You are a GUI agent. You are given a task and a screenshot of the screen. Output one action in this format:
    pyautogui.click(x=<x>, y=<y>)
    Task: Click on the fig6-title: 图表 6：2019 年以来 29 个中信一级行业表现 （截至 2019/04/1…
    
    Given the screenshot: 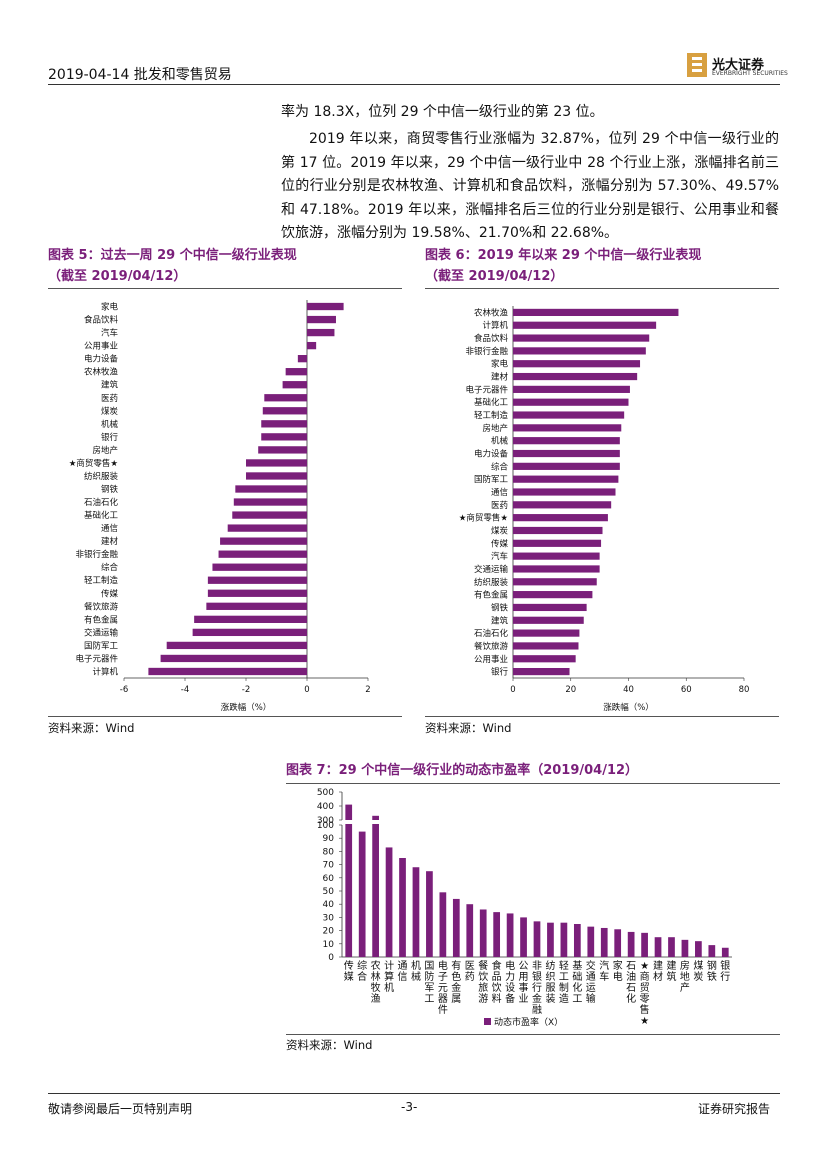 What is the action you would take?
    pyautogui.click(x=563, y=266)
    